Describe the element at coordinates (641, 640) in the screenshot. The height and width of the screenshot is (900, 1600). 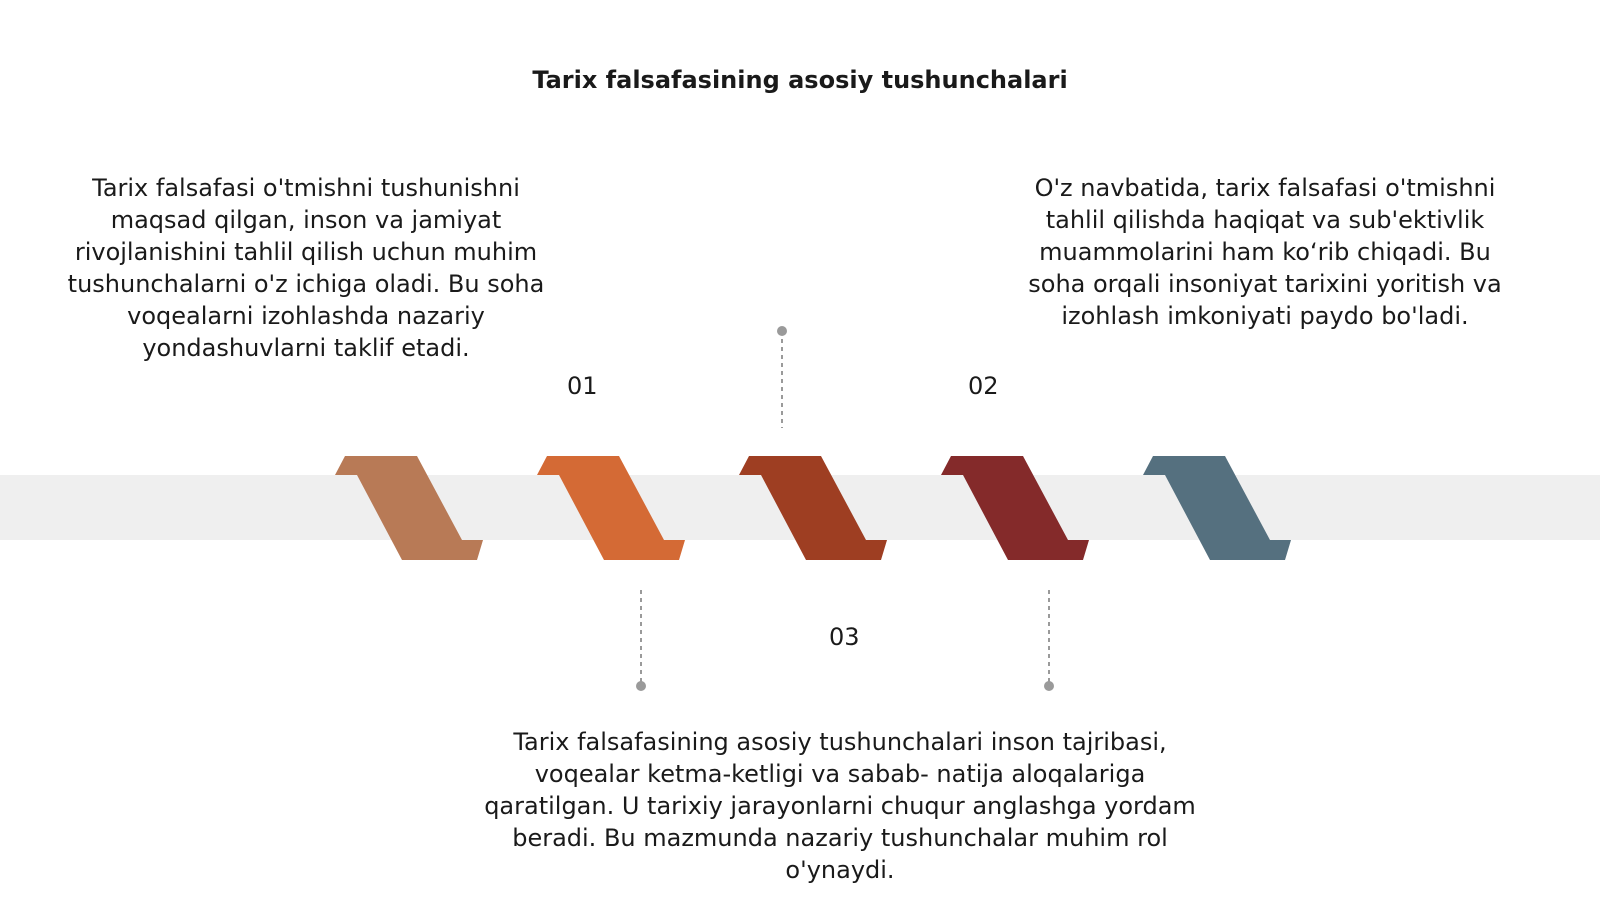
I see `connector-bottom-left` at that location.